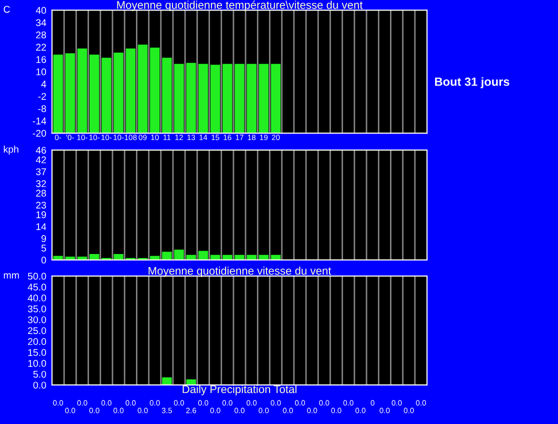 This screenshot has height=424, width=558. What do you see at coordinates (39, 374) in the screenshot?
I see `y-tick-label: 5.0` at bounding box center [39, 374].